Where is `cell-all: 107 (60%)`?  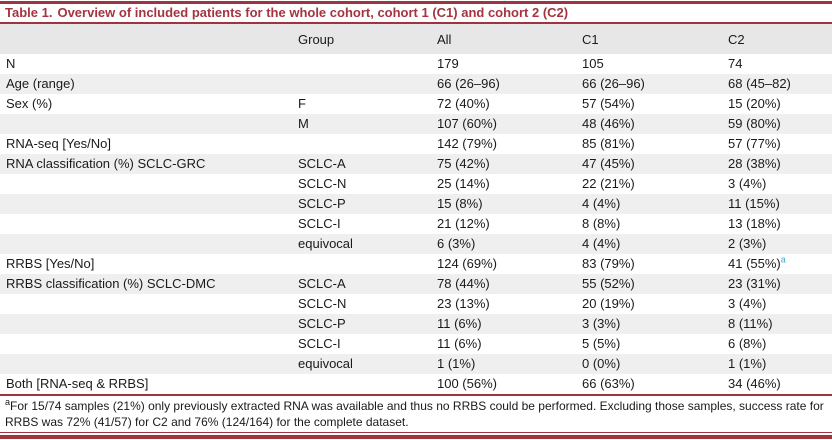 cell-all: 107 (60%) is located at coordinates (467, 123).